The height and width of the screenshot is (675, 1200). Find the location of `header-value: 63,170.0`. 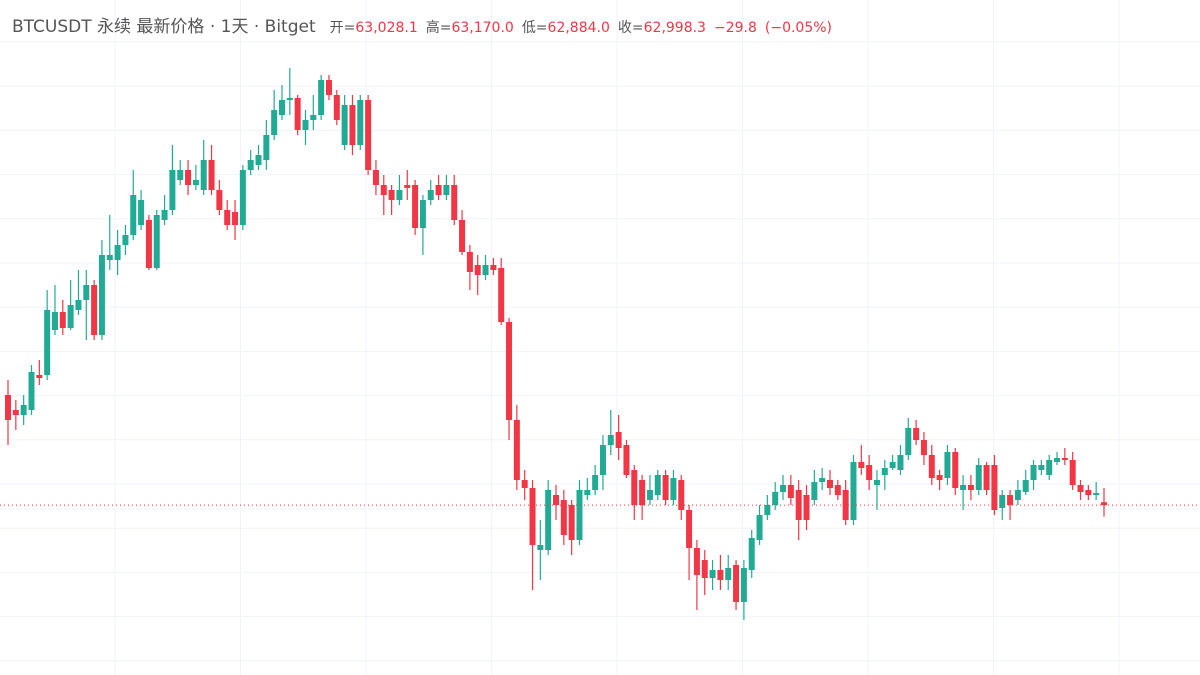

header-value: 63,170.0 is located at coordinates (482, 28).